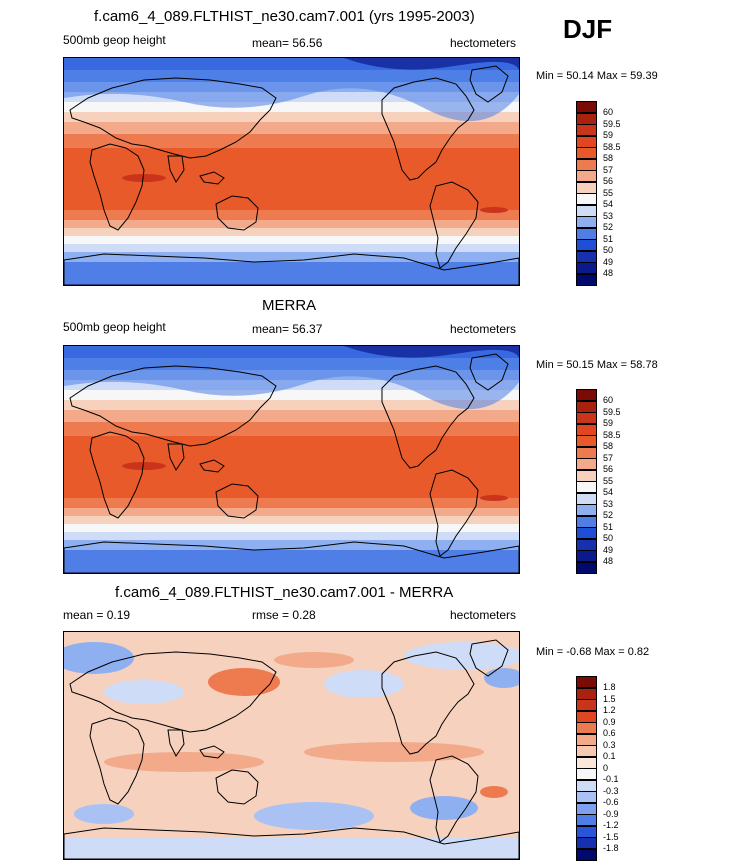 The height and width of the screenshot is (865, 732). I want to click on panel-3-minmax: Min = -0.68 Max = 0.82, so click(593, 652).